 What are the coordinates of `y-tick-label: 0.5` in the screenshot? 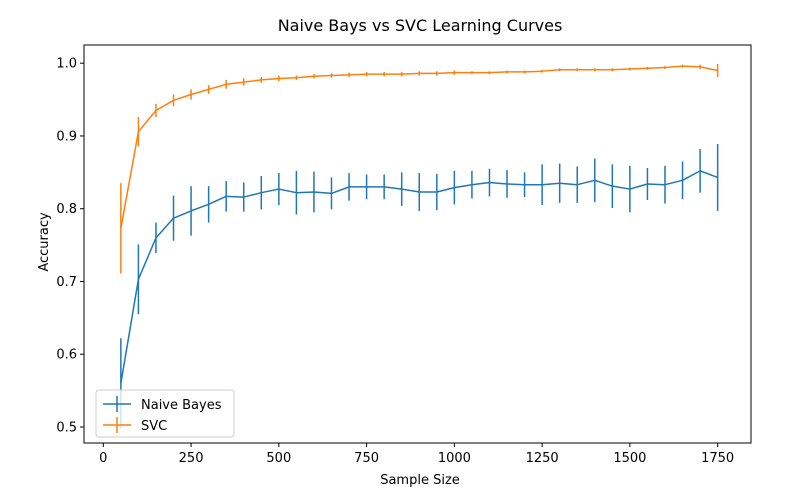 It's located at (66, 427).